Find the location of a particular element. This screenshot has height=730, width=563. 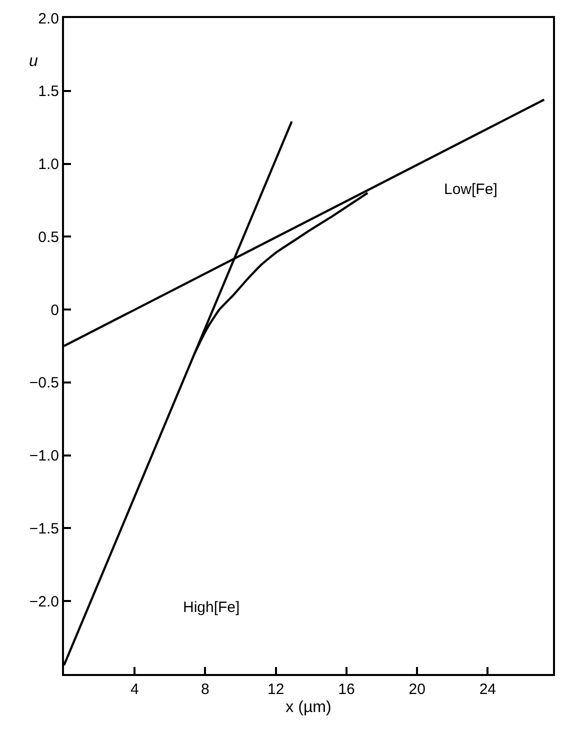

annotation: Low[Fe] is located at coordinates (471, 189).